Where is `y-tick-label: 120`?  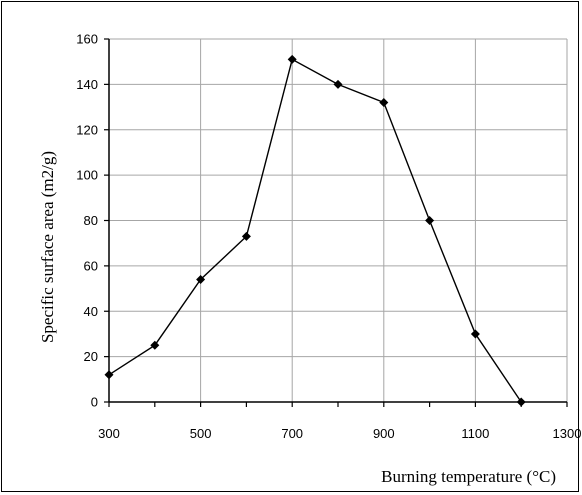 y-tick-label: 120 is located at coordinates (87, 129).